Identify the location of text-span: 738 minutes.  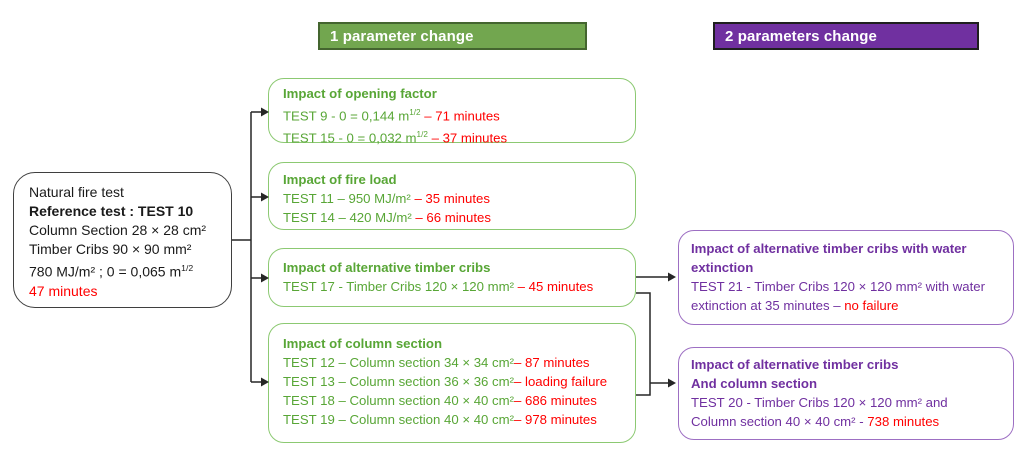
(903, 421).